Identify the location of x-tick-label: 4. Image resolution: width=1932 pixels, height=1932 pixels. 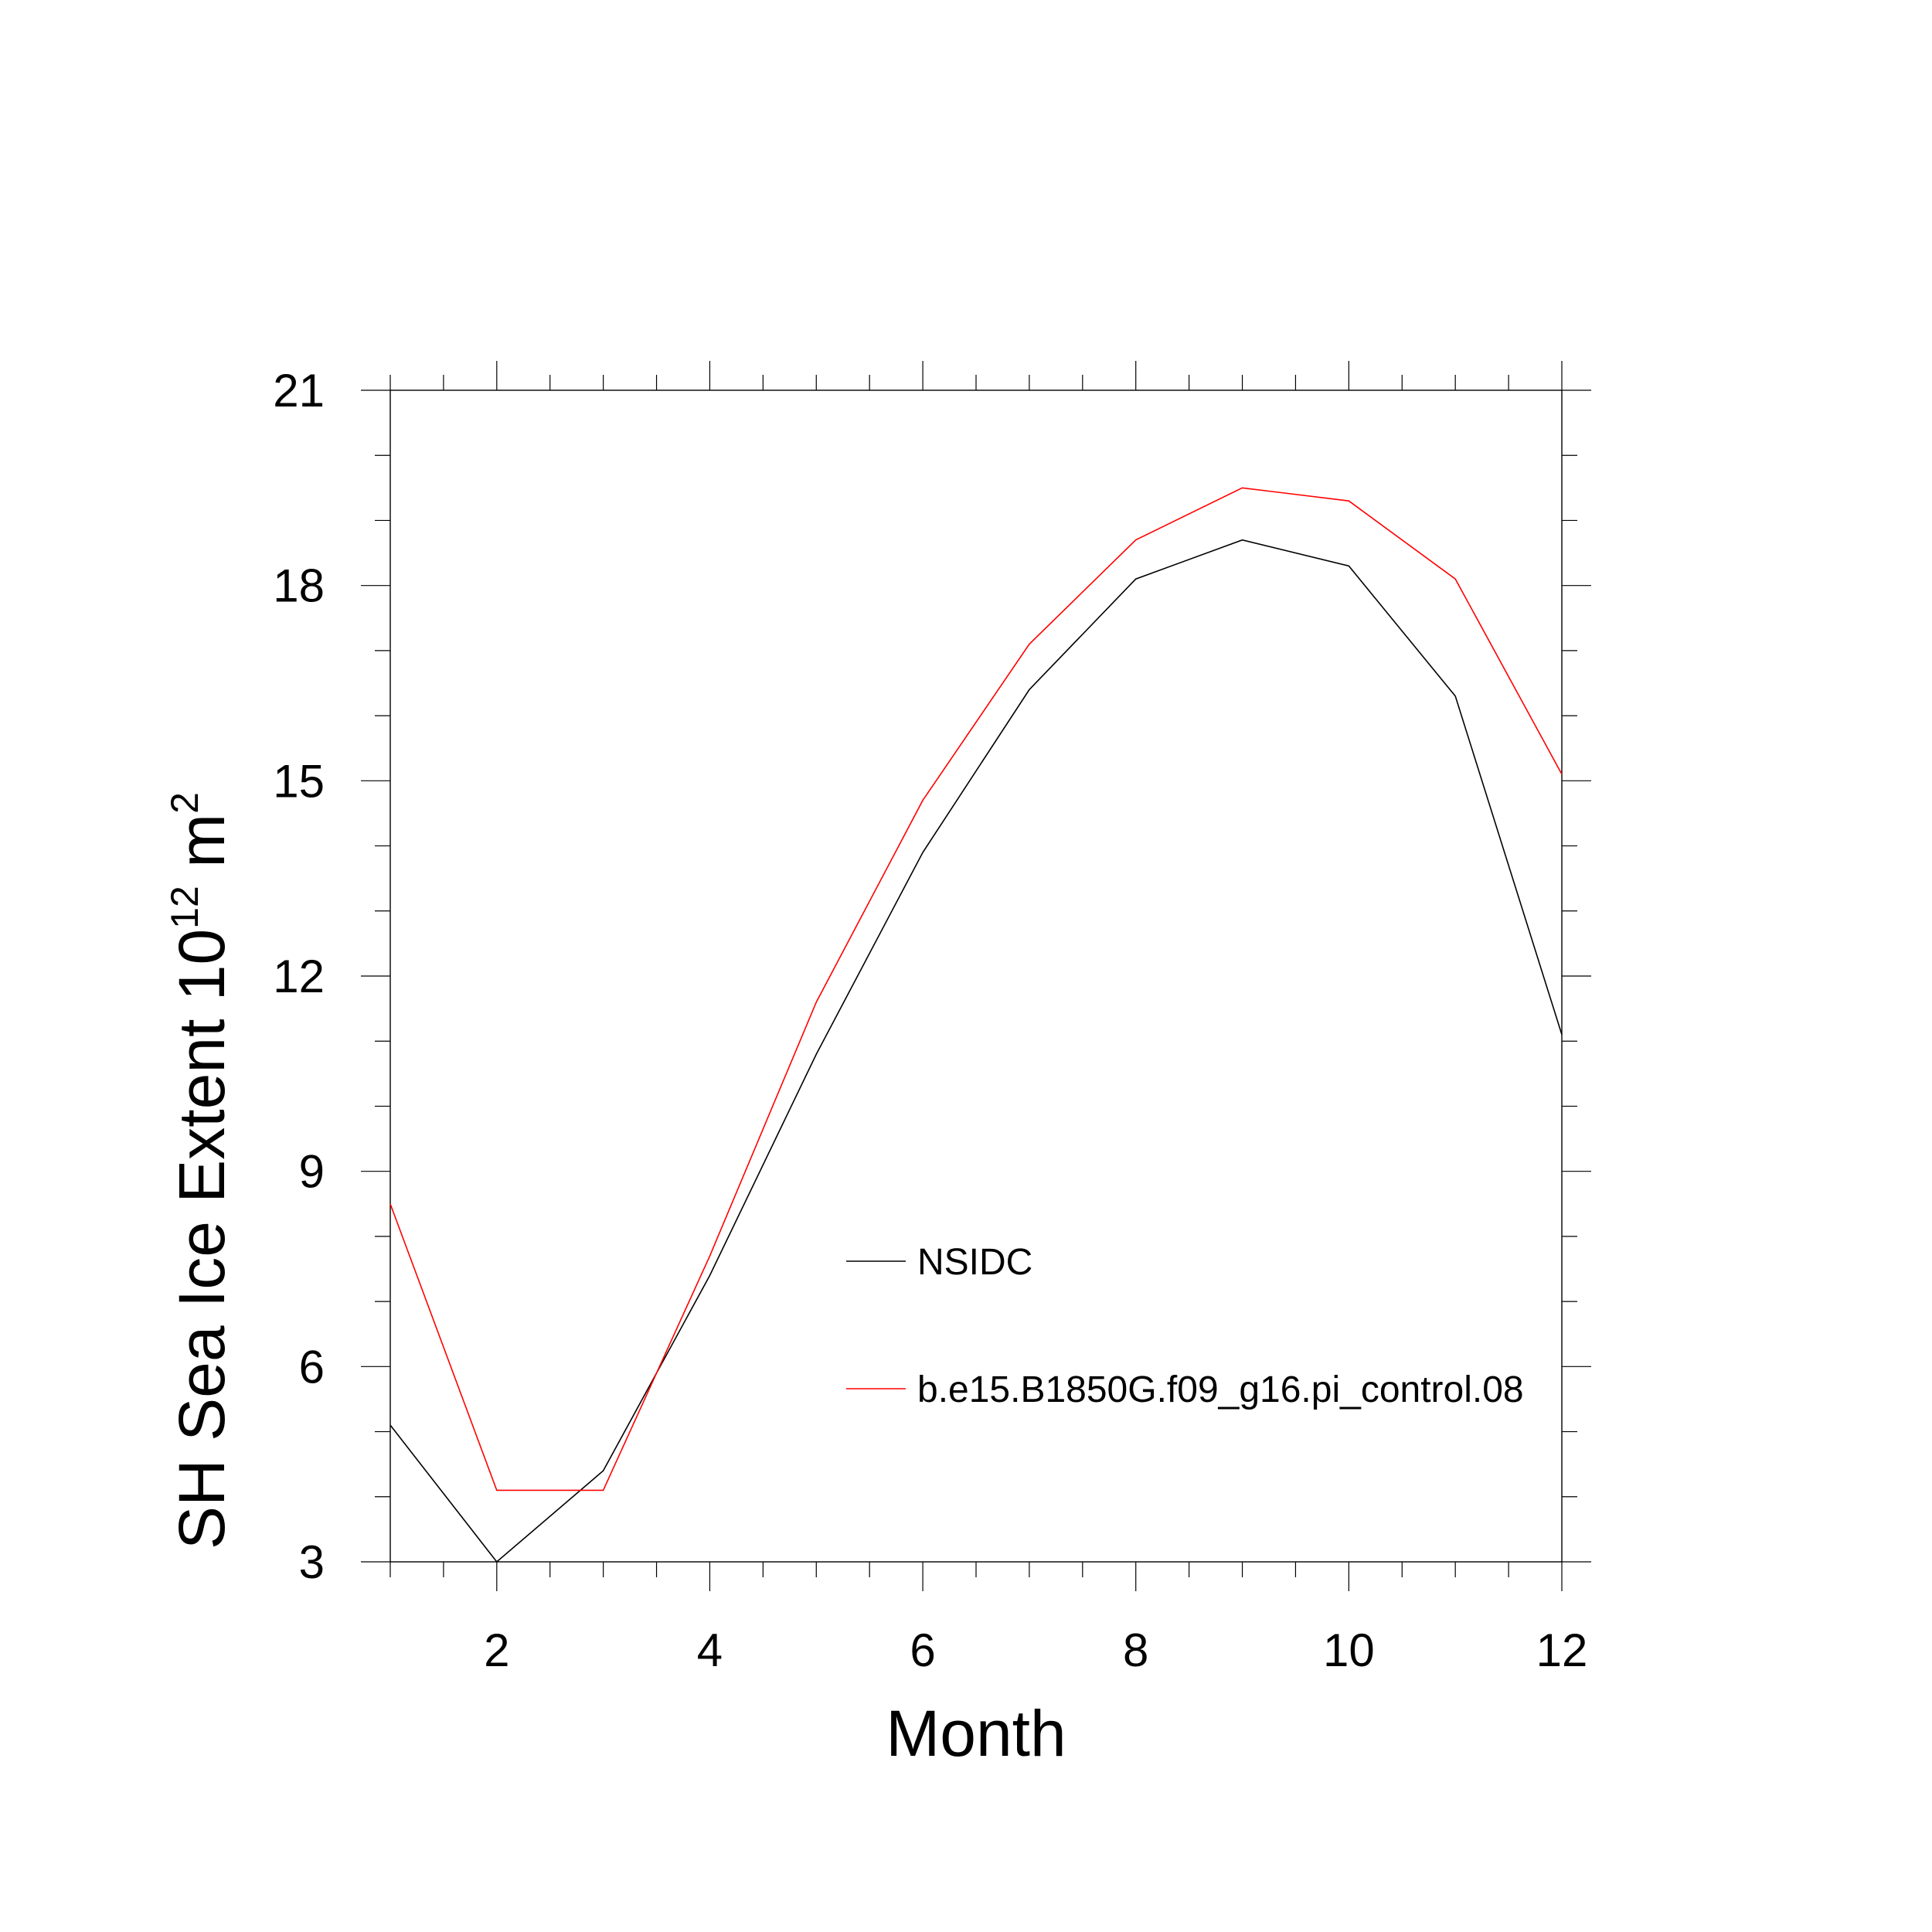
(710, 1650).